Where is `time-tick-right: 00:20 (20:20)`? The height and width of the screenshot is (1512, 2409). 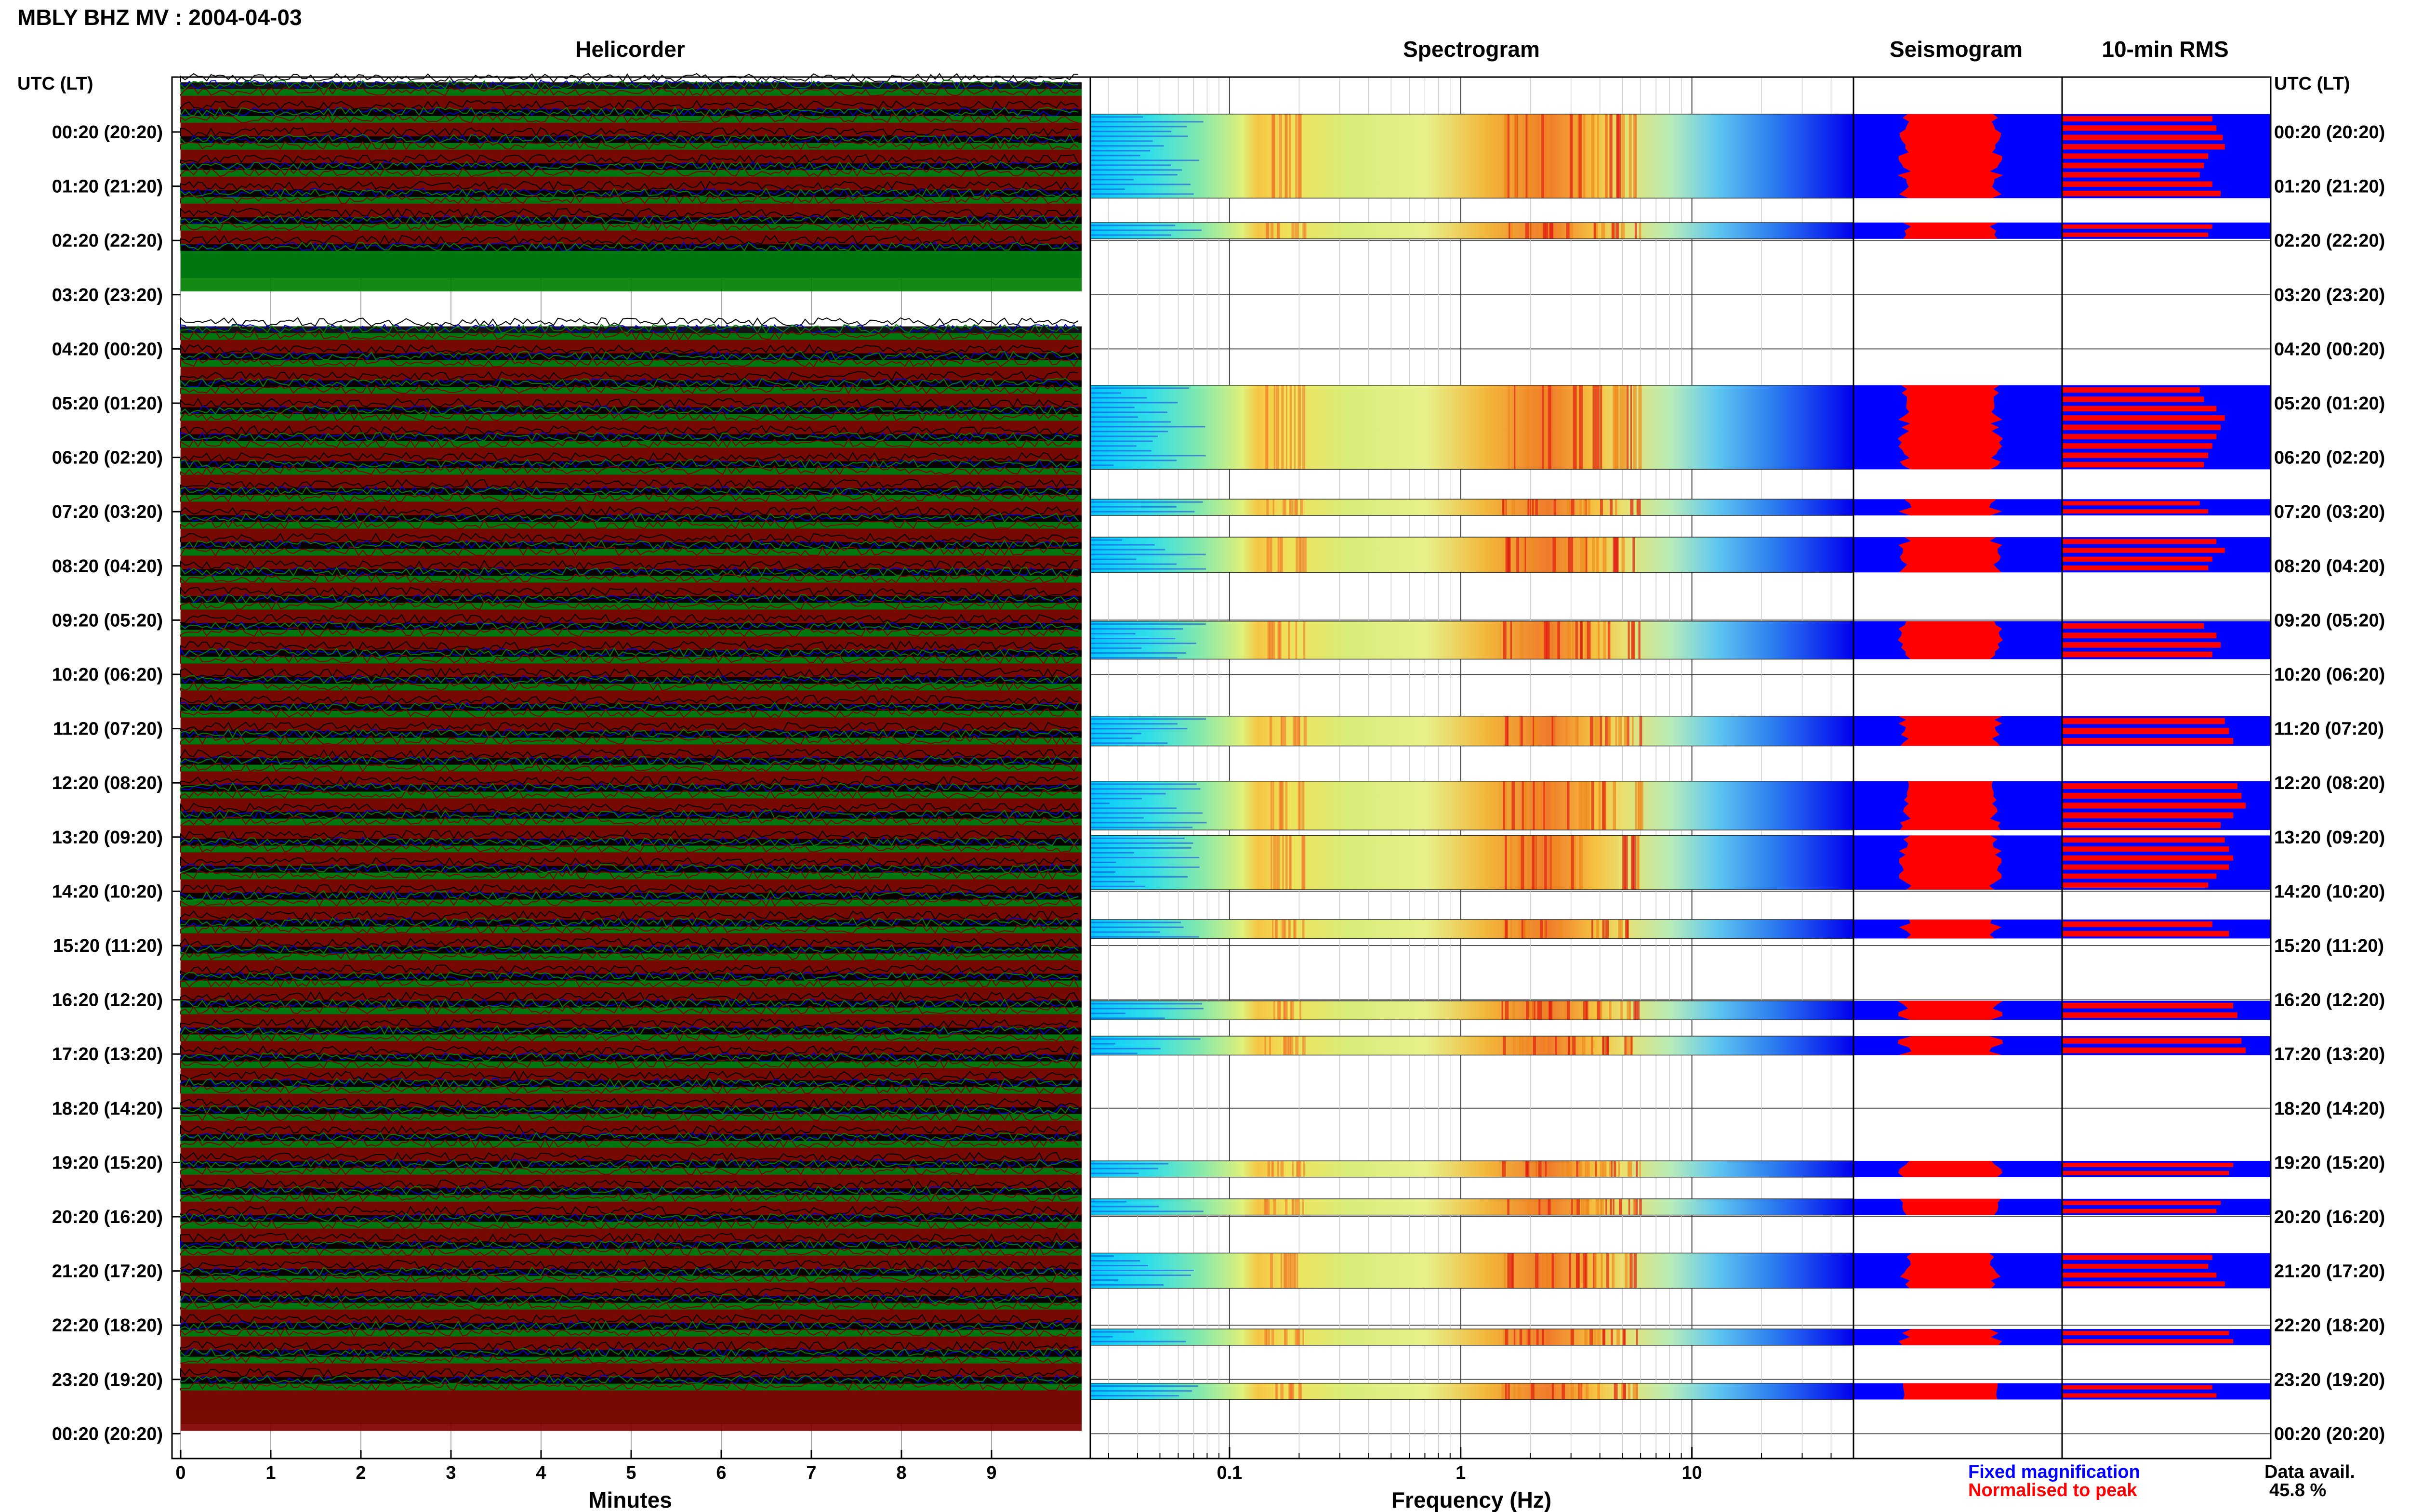
time-tick-right: 00:20 (20:20) is located at coordinates (2329, 1434).